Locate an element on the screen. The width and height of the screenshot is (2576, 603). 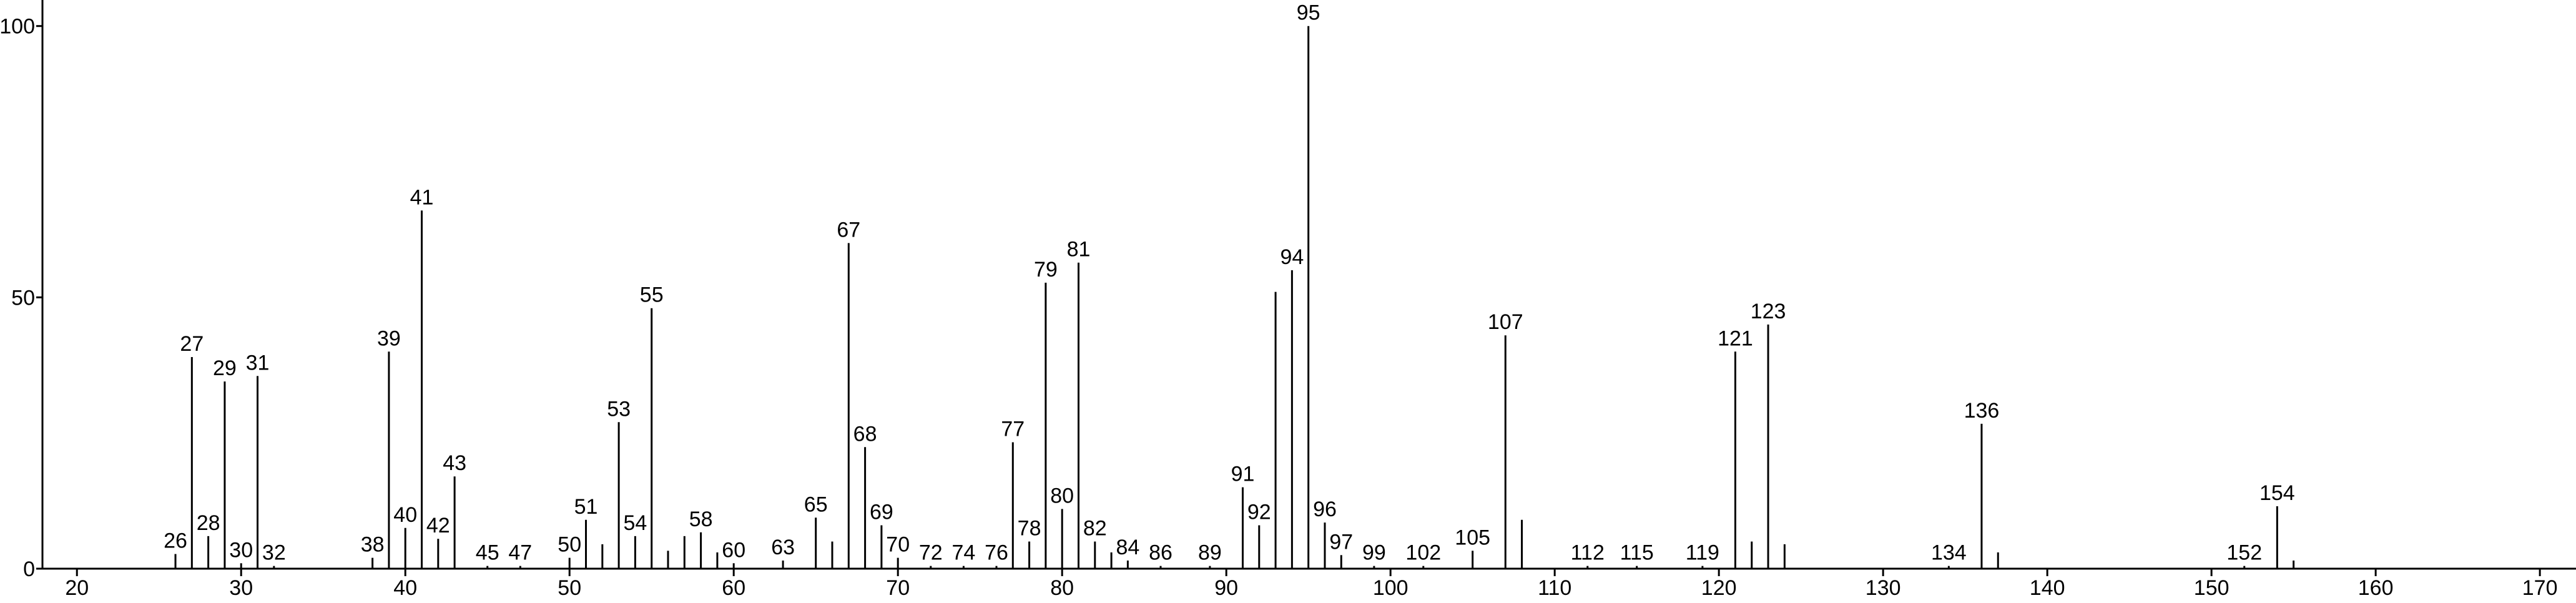
peak-label: 51 is located at coordinates (586, 507).